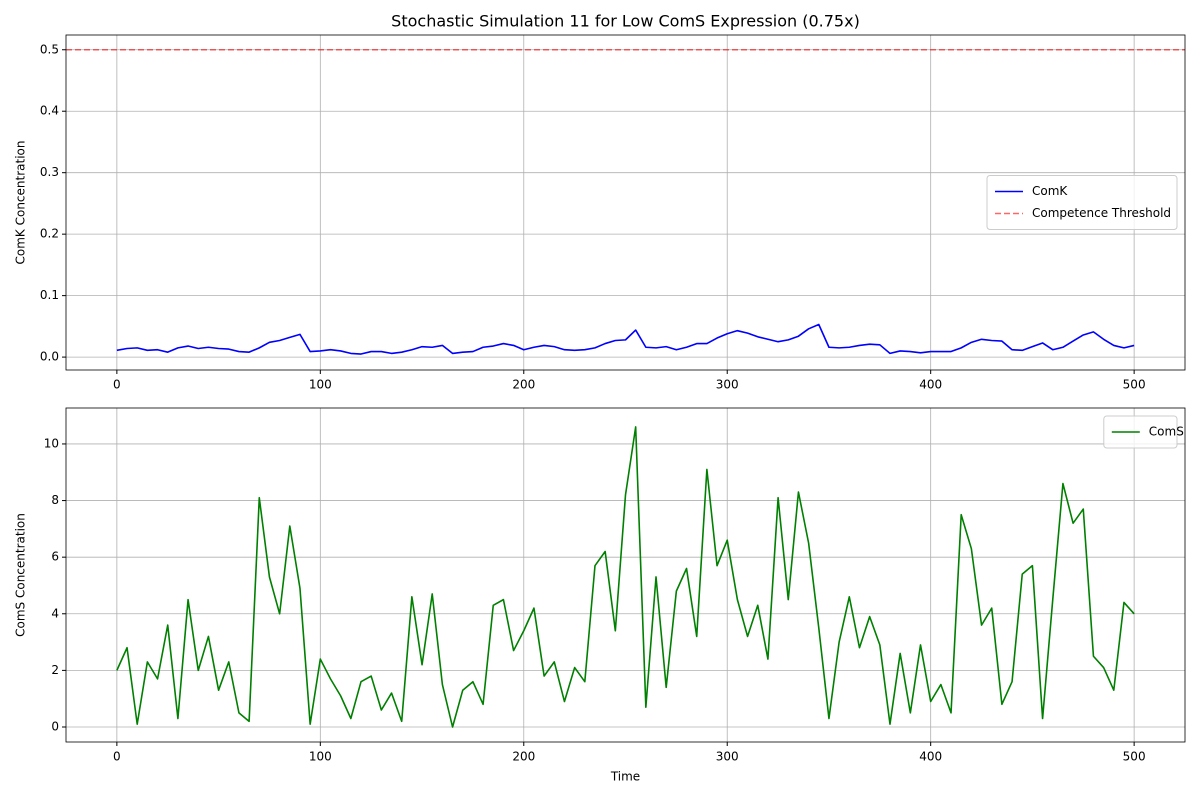 The height and width of the screenshot is (800, 1200). I want to click on legend: ComK Competence Threshold, so click(1082, 202).